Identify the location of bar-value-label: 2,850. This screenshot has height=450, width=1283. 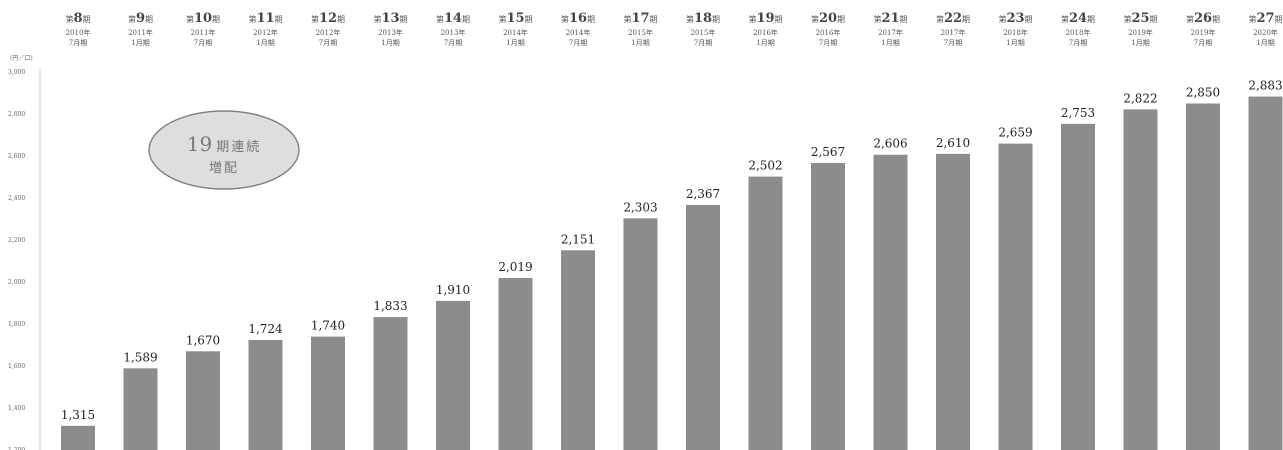
(1203, 93).